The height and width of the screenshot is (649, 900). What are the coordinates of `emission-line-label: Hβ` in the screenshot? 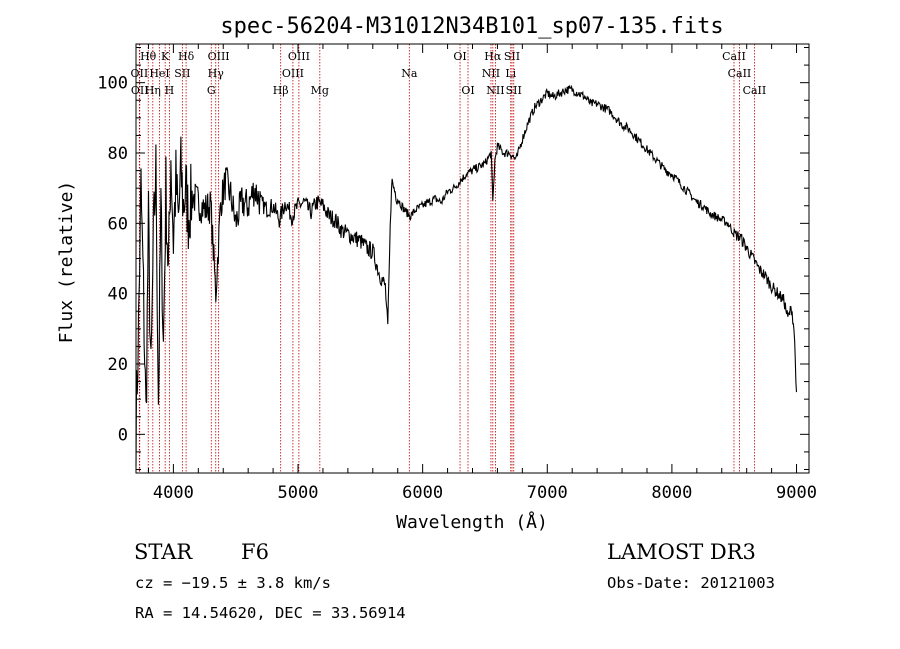 It's located at (281, 90).